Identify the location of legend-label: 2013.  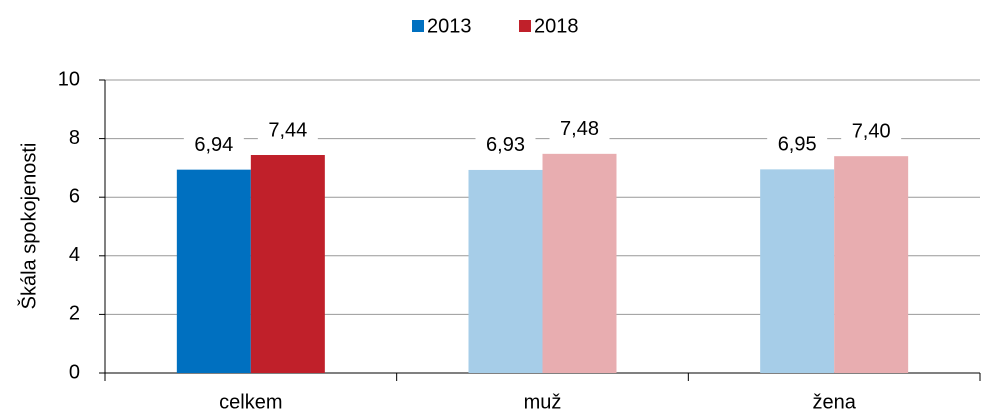
(449, 26).